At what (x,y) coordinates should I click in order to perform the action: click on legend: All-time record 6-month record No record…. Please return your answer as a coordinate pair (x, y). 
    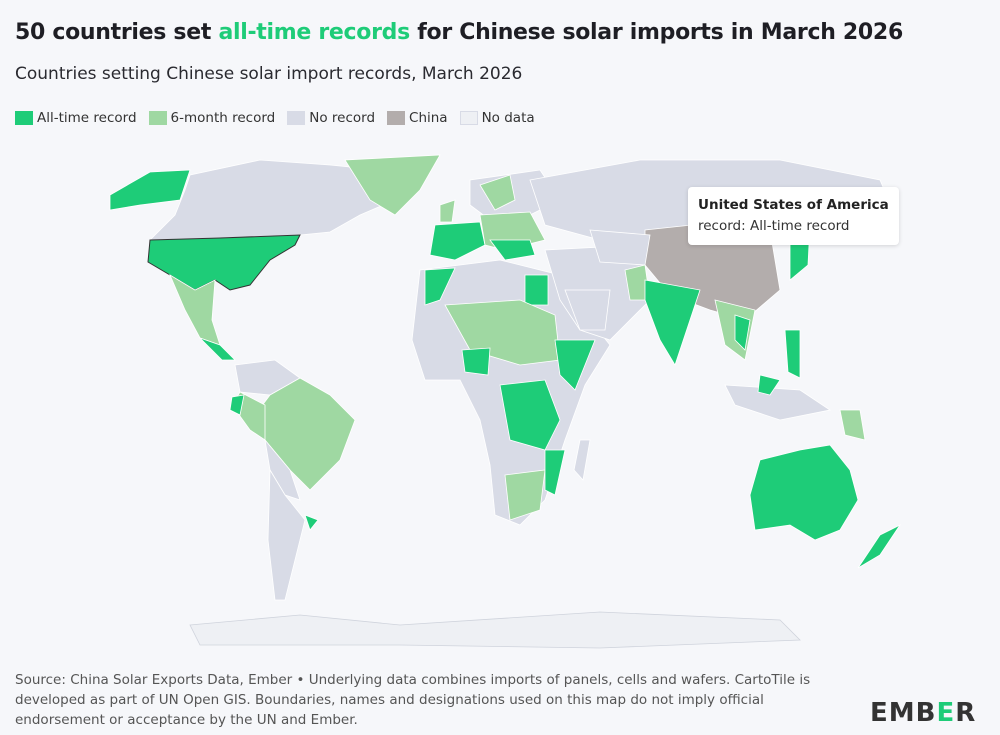
    Looking at the image, I should click on (275, 118).